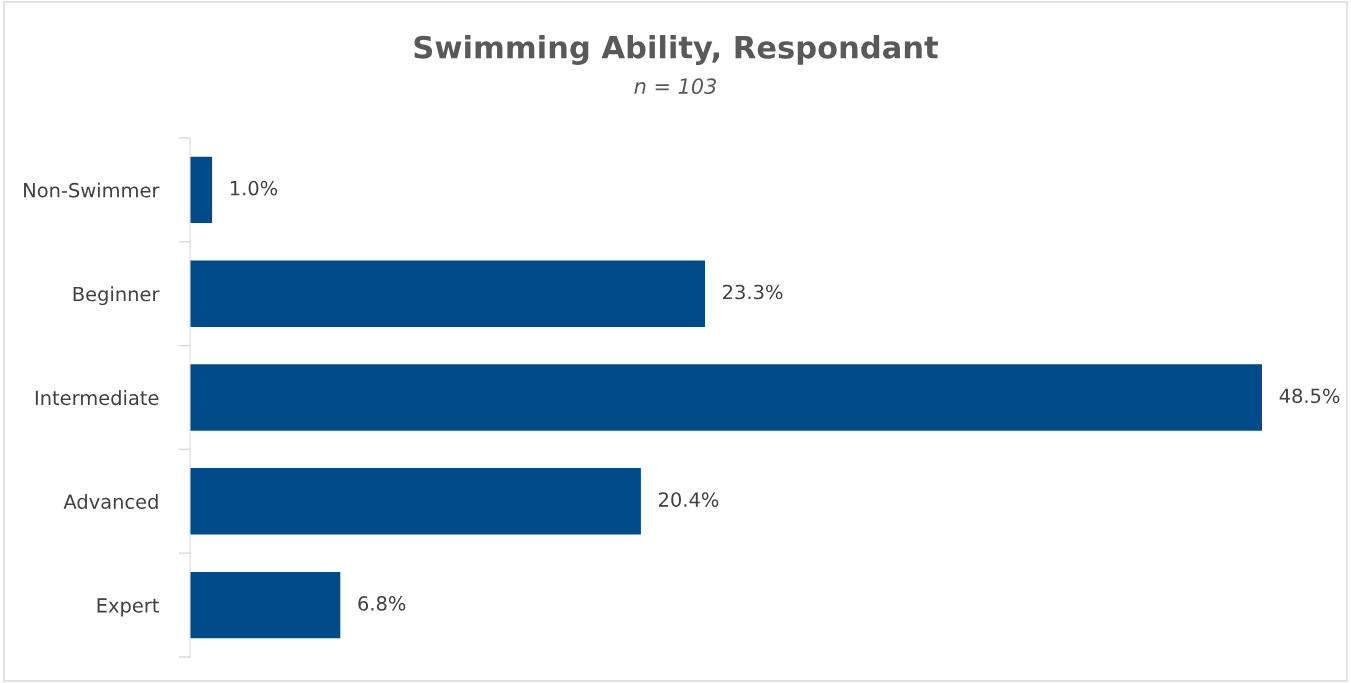 The image size is (1351, 683). What do you see at coordinates (382, 603) in the screenshot?
I see `data-label: 6.8%` at bounding box center [382, 603].